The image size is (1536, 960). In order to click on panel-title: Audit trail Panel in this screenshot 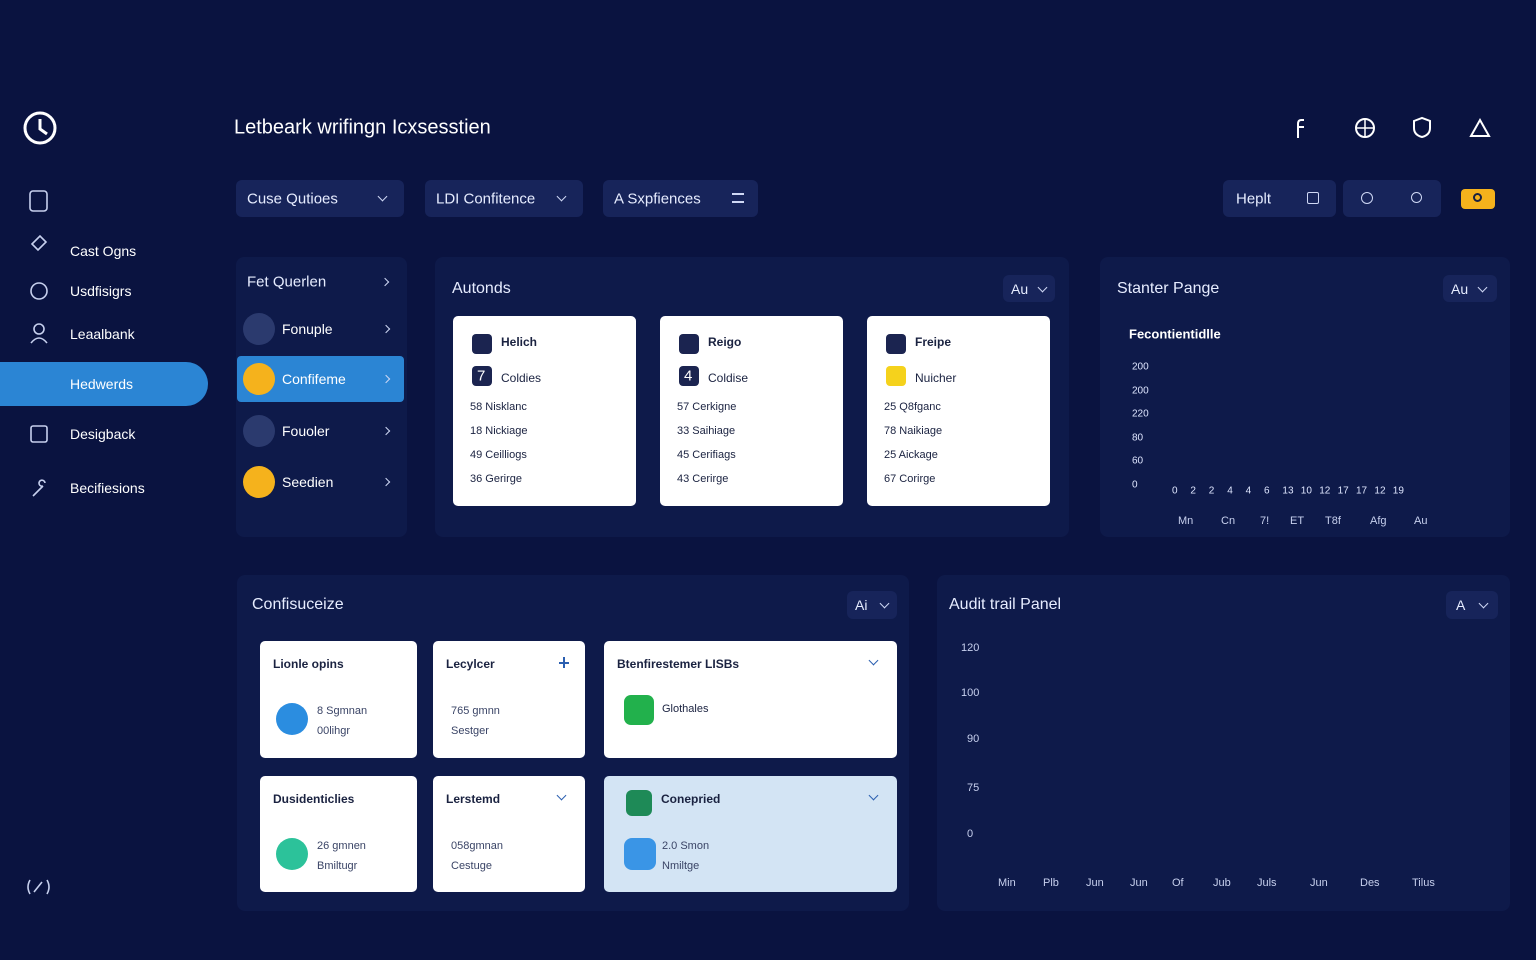, I will do `click(1005, 604)`.